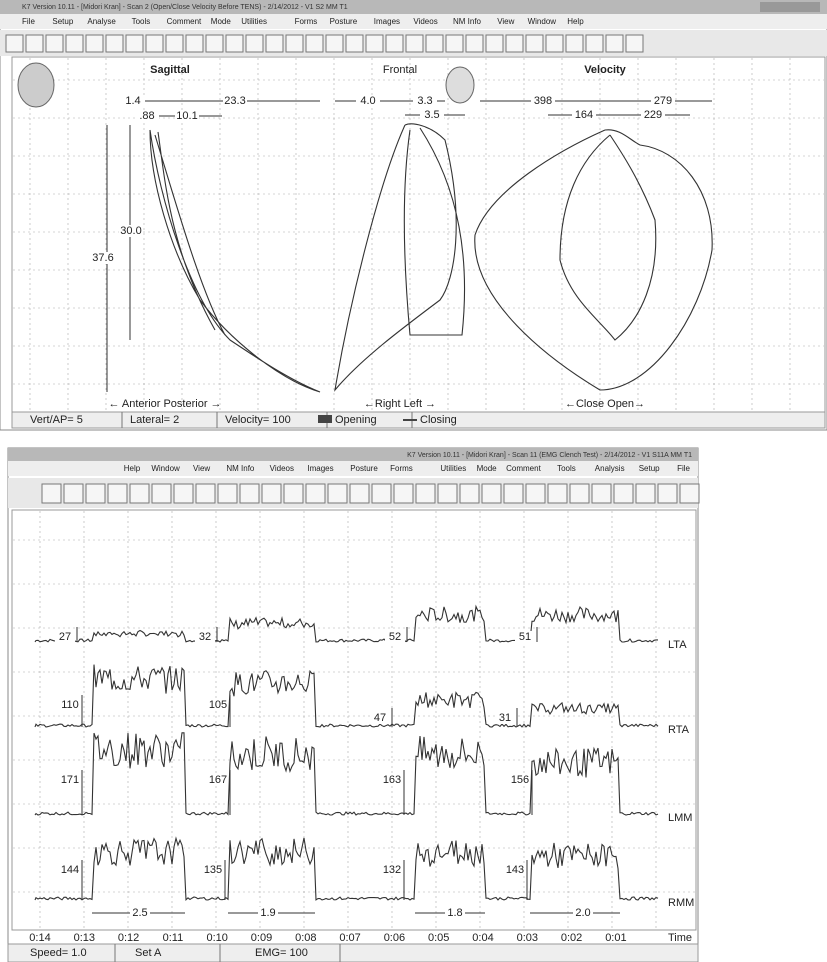  Describe the element at coordinates (84, 938) in the screenshot. I see `time-label: 0:13` at that location.